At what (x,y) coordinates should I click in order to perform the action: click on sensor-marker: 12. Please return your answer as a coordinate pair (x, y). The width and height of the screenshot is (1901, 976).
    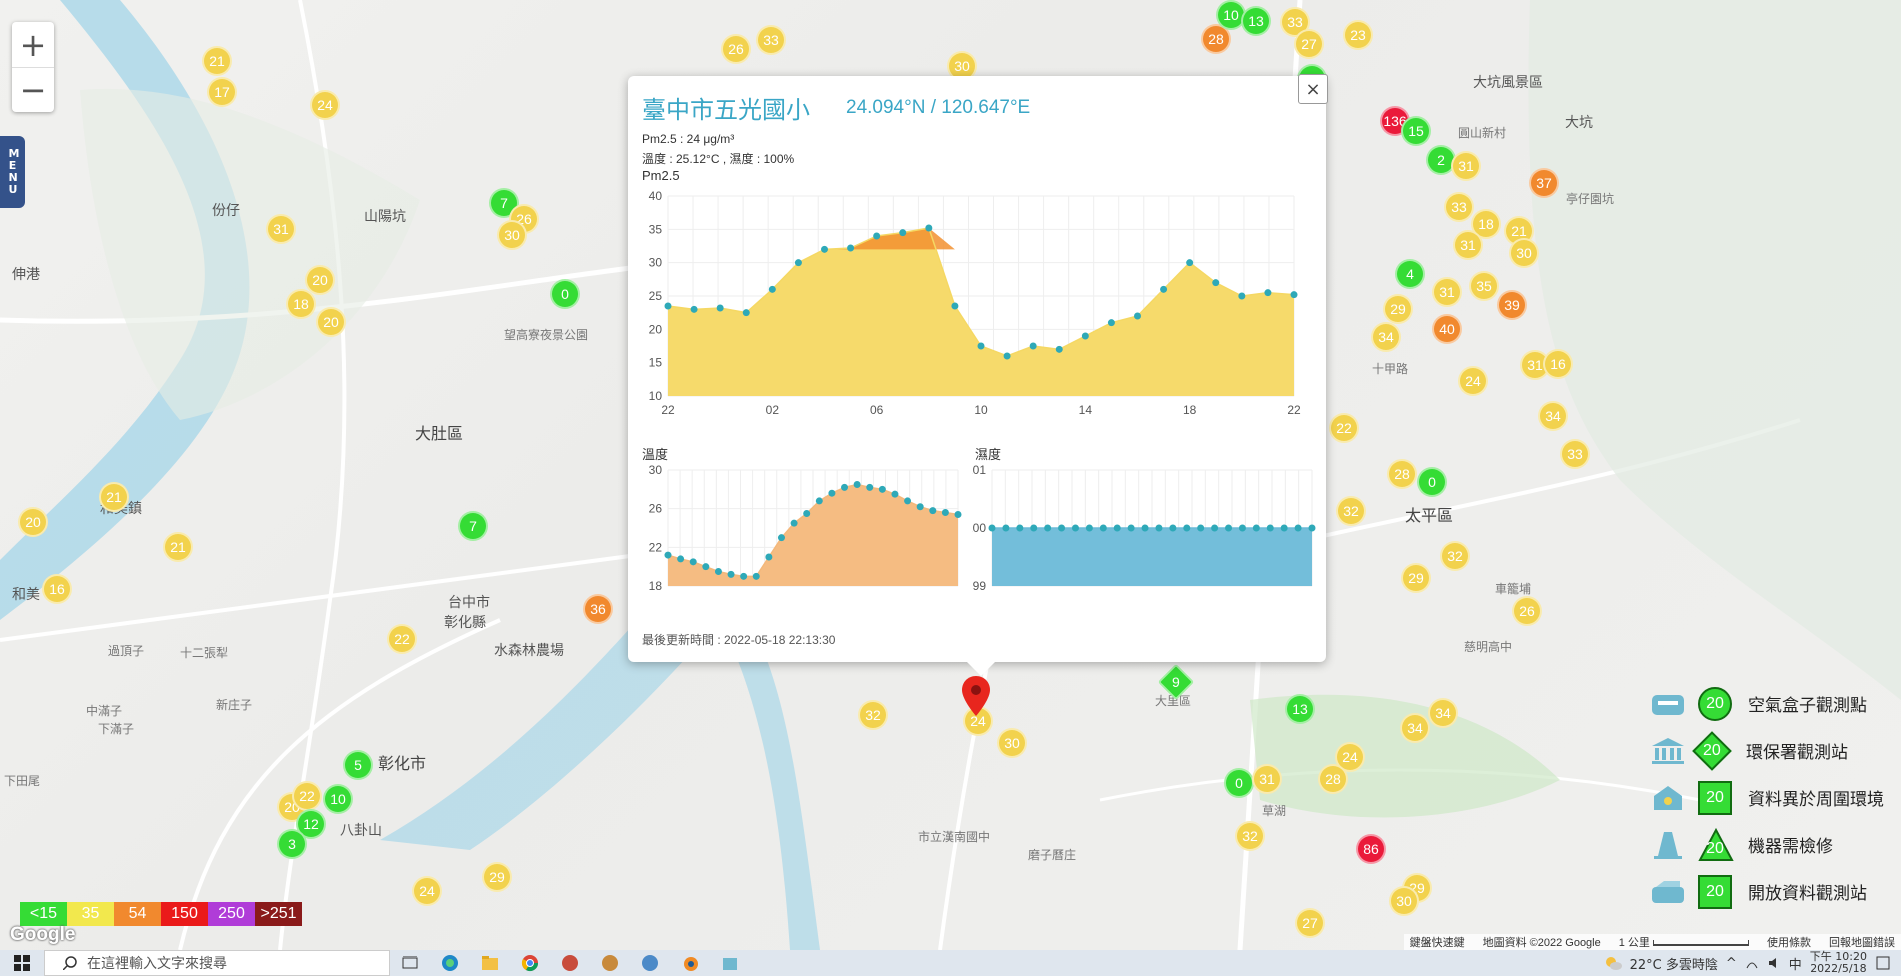
    Looking at the image, I should click on (311, 824).